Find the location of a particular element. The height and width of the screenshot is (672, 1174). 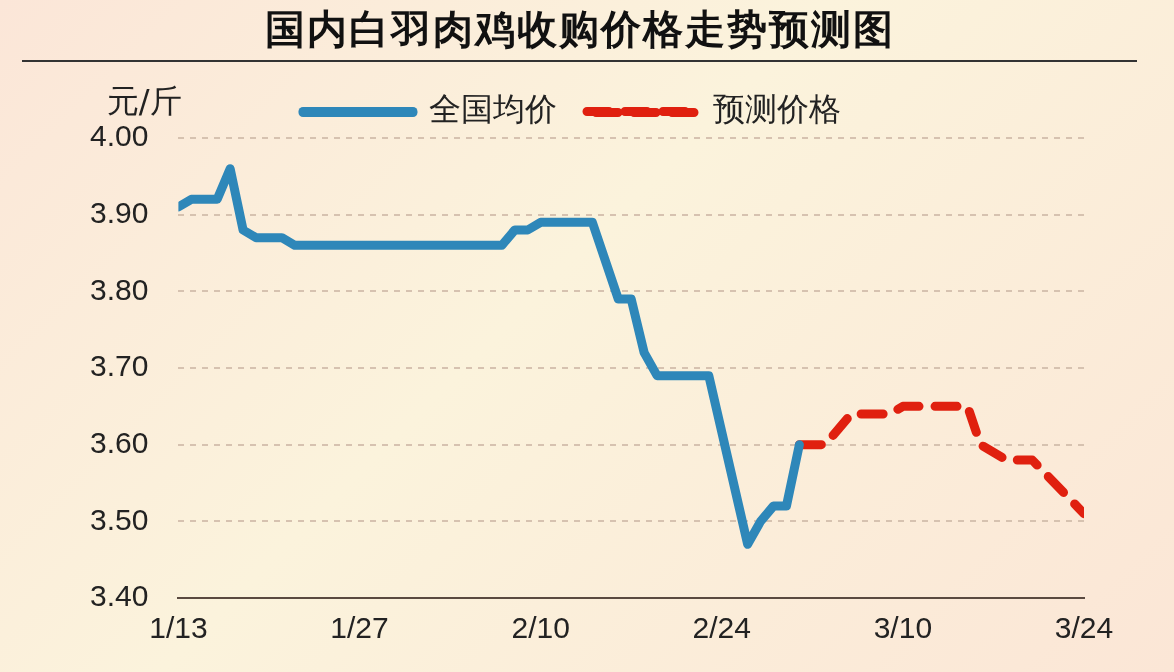

legend-label: 全国均价 is located at coordinates (493, 109).